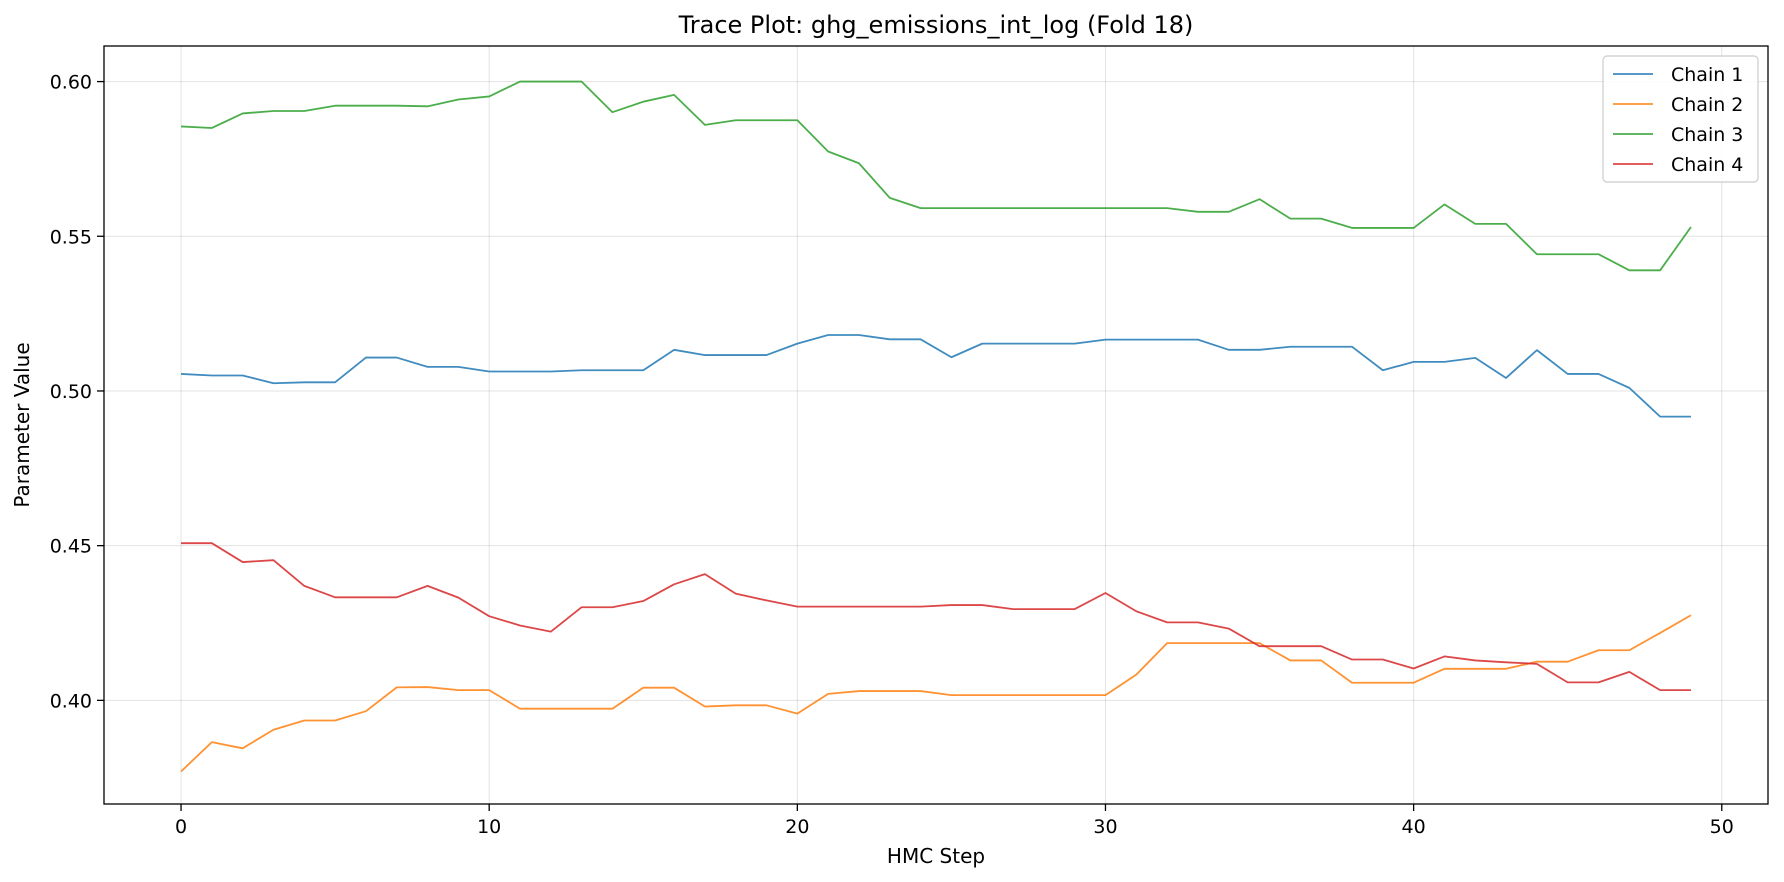  I want to click on x-axis-label: HMC Step, so click(936, 856).